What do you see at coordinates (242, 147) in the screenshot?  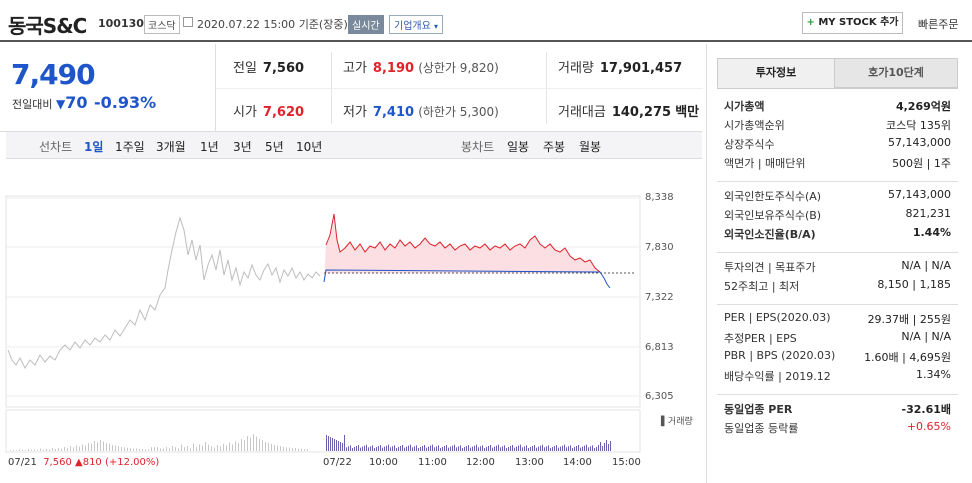 I see `tab-3year: 3년` at bounding box center [242, 147].